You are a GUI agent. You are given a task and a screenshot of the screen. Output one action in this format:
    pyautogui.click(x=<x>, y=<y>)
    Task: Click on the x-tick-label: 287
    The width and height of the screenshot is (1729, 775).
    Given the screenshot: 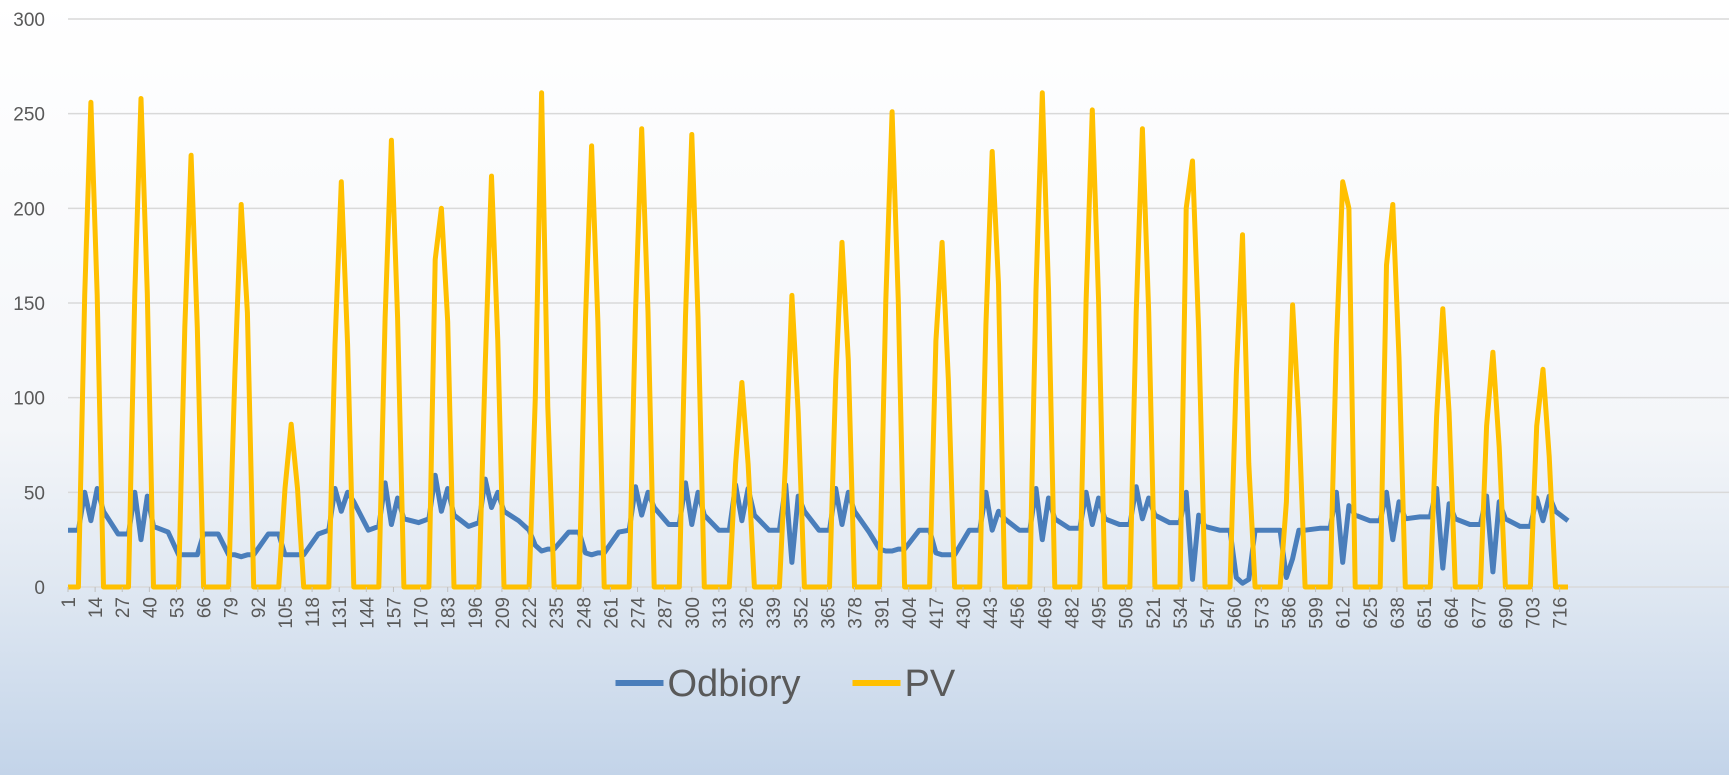 What is the action you would take?
    pyautogui.click(x=666, y=613)
    